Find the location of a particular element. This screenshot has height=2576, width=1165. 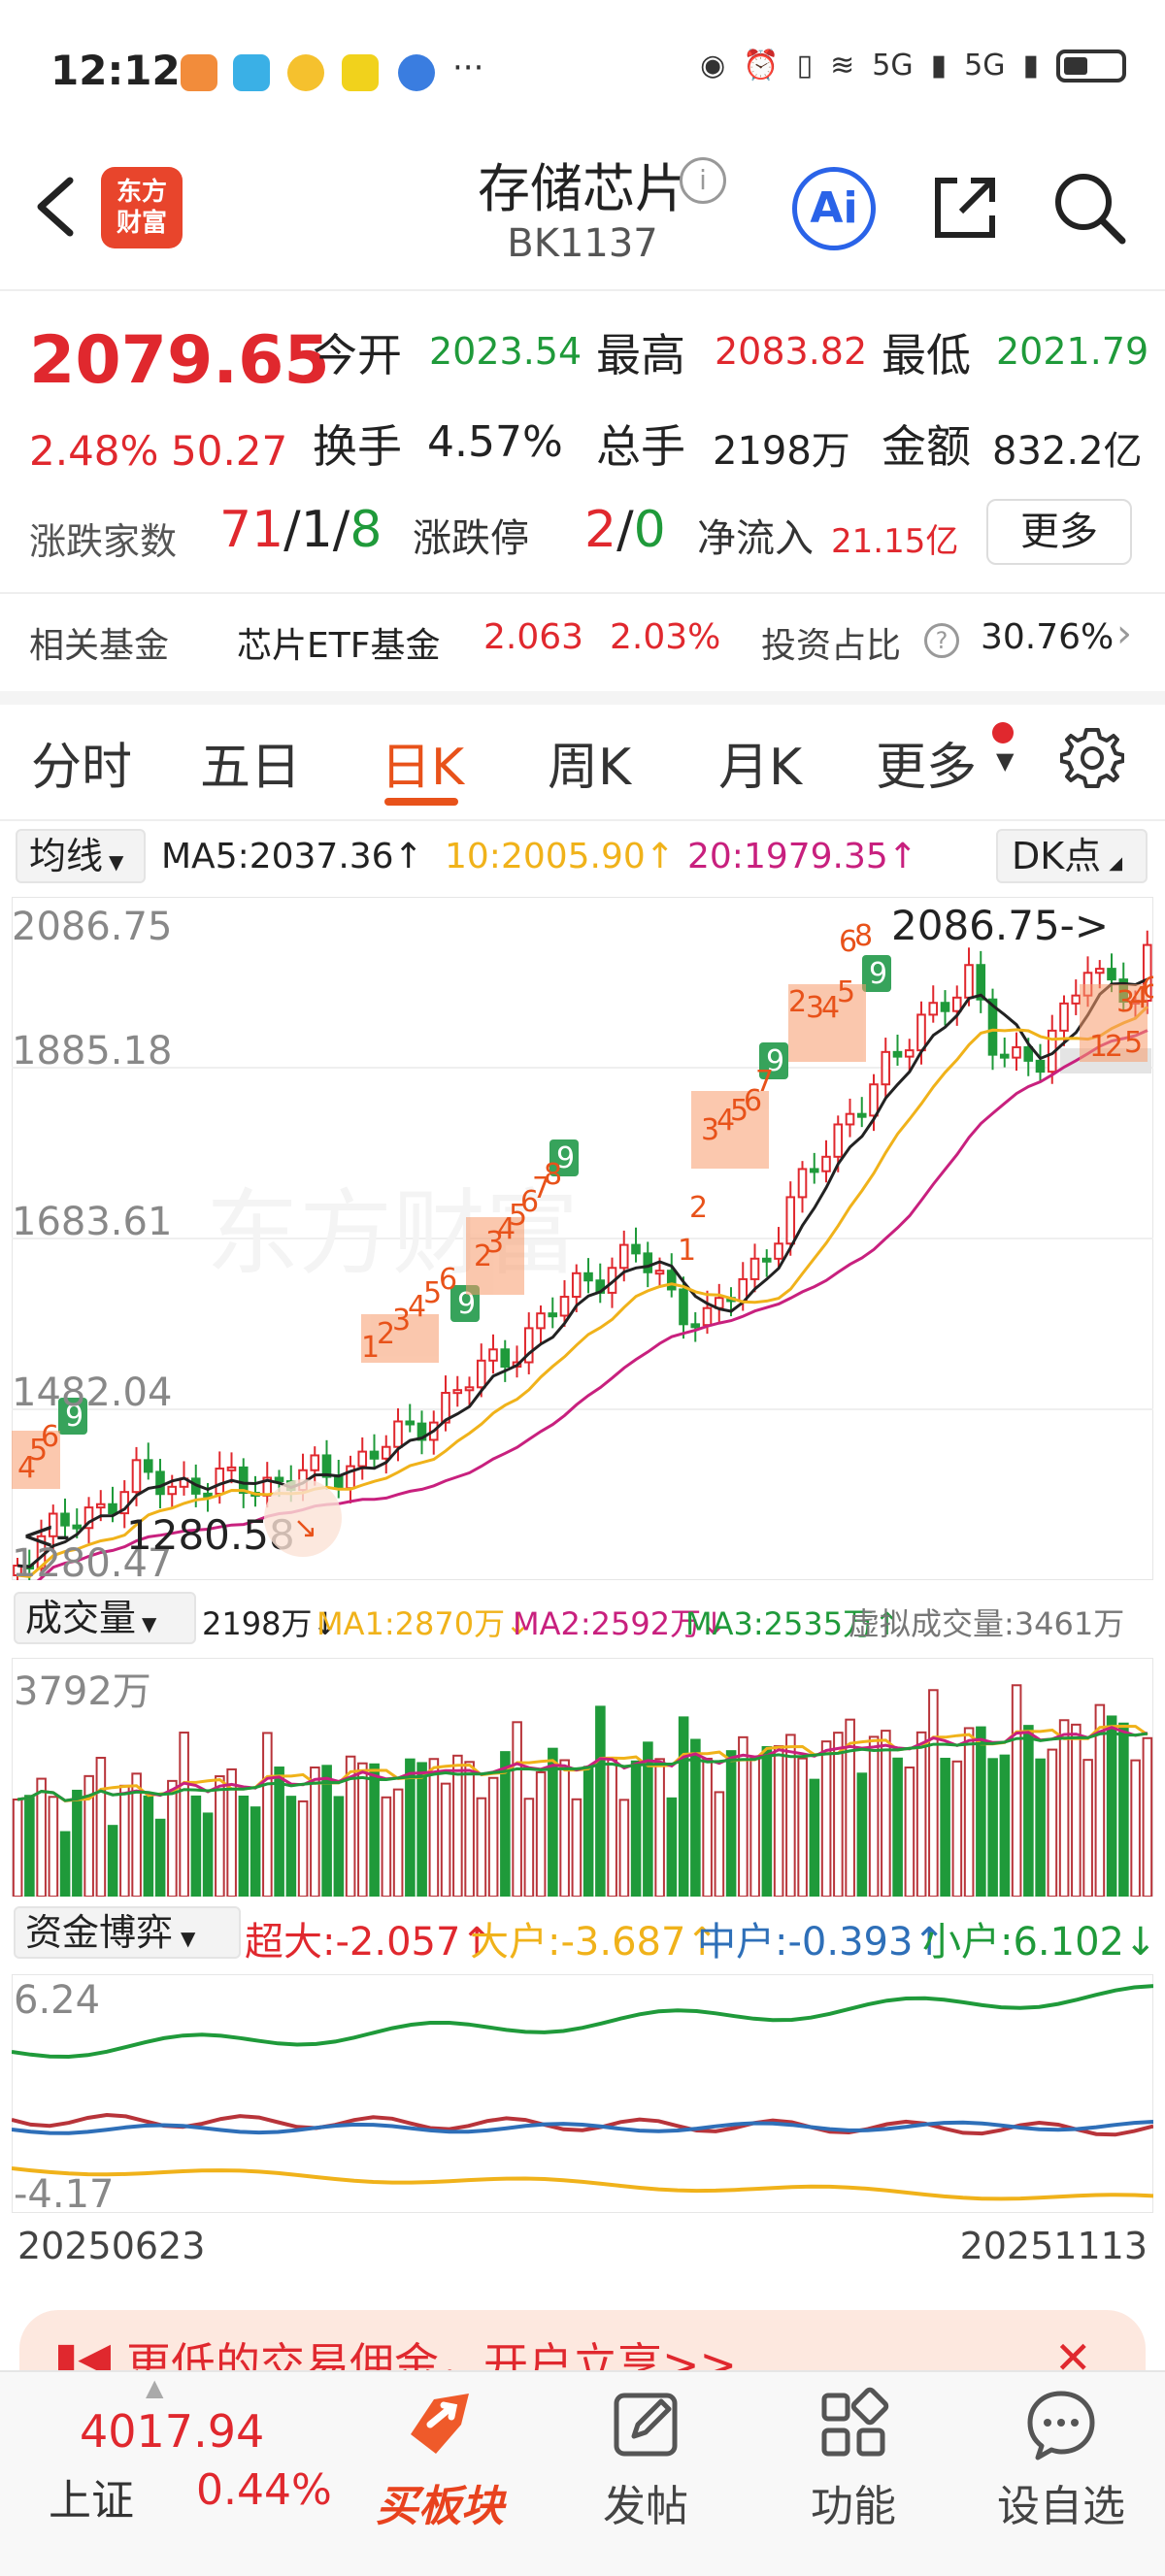

notification-planet-icon is located at coordinates (416, 72).